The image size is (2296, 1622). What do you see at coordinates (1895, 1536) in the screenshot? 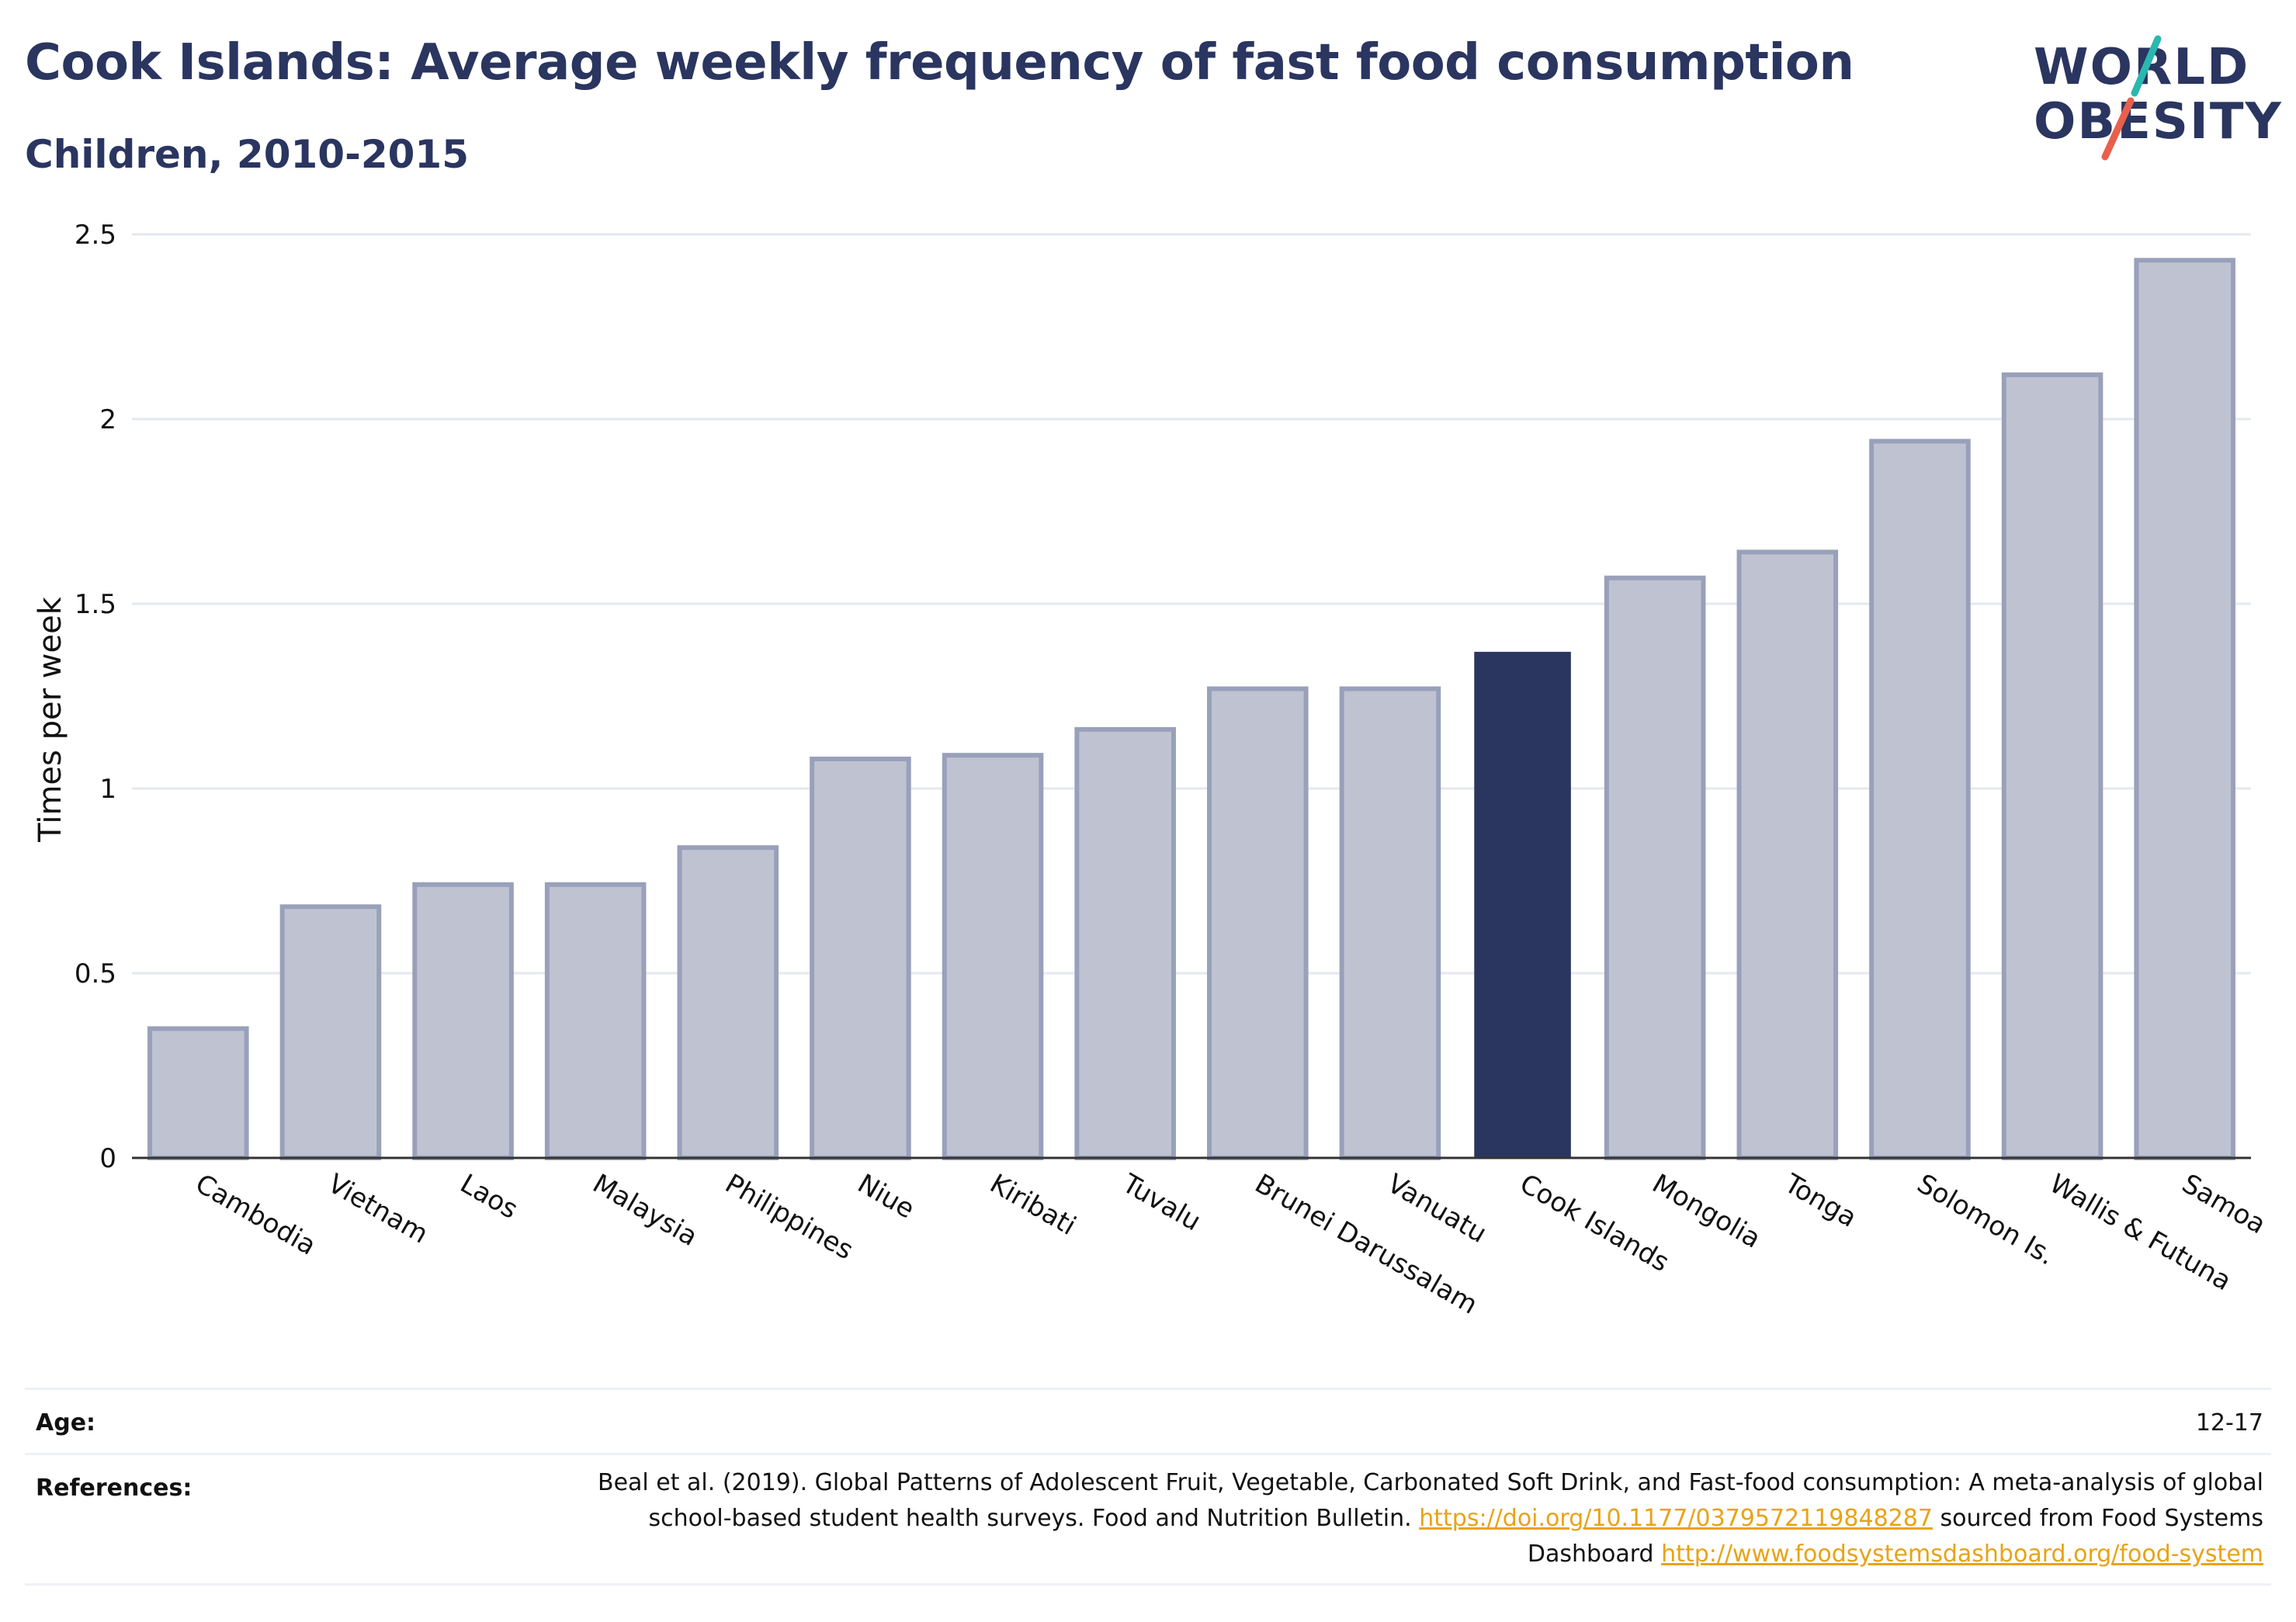
I see `reference-source: sourced from Food Systems Dashboard` at bounding box center [1895, 1536].